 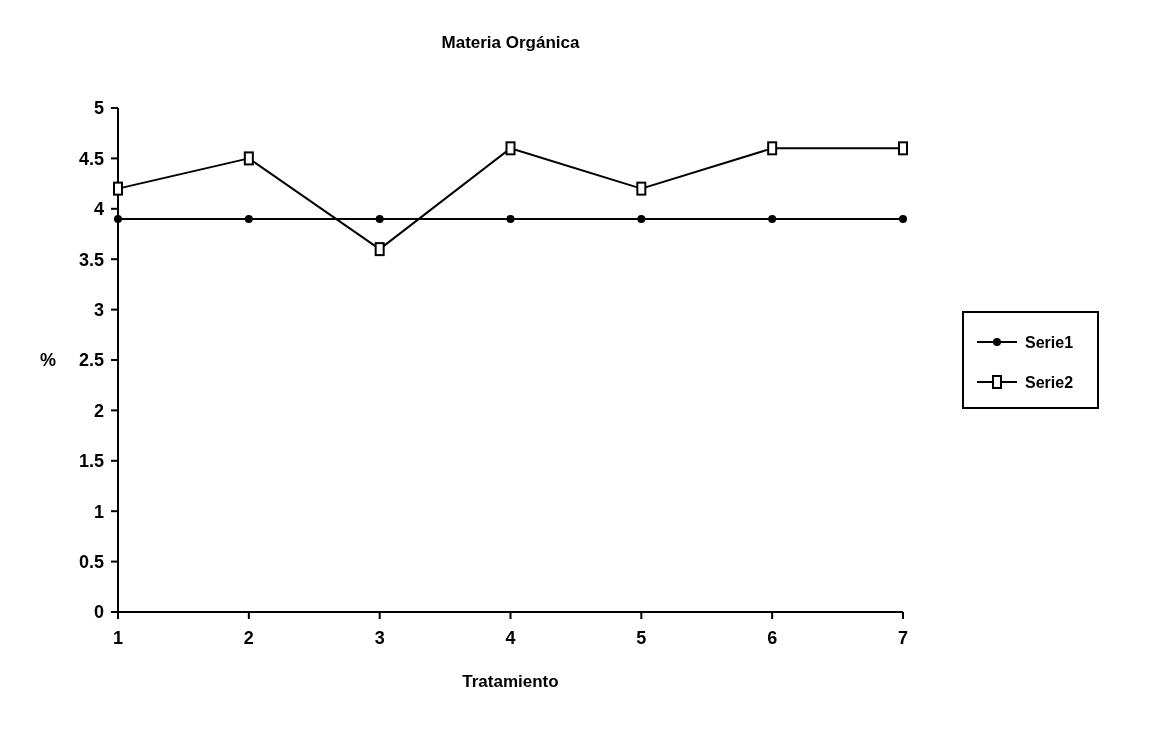 I want to click on y-tick-label: 2.5, so click(x=91, y=360).